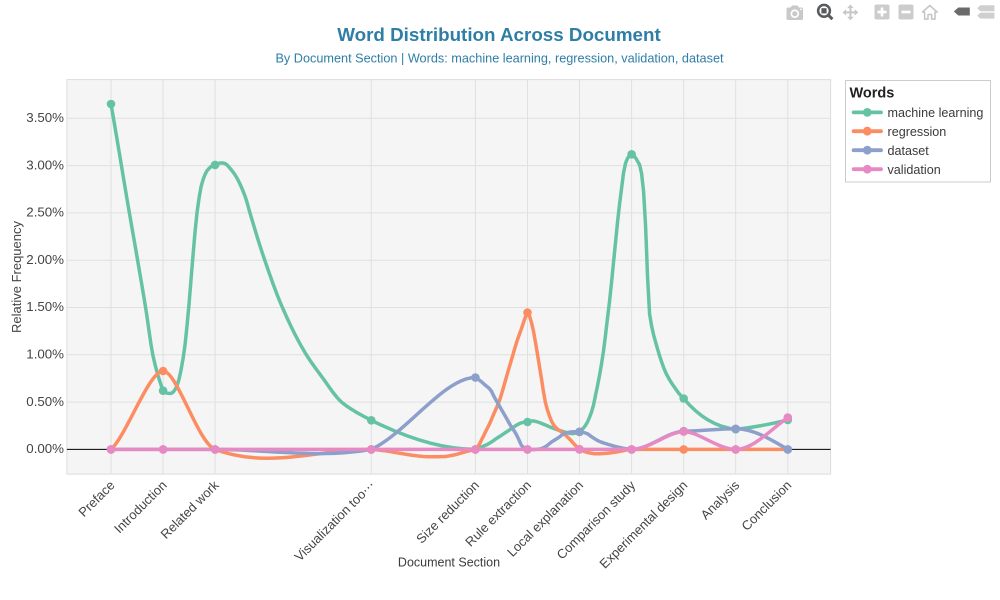 The width and height of the screenshot is (1000, 600). Describe the element at coordinates (909, 151) in the screenshot. I see `svg-text: dataset` at that location.